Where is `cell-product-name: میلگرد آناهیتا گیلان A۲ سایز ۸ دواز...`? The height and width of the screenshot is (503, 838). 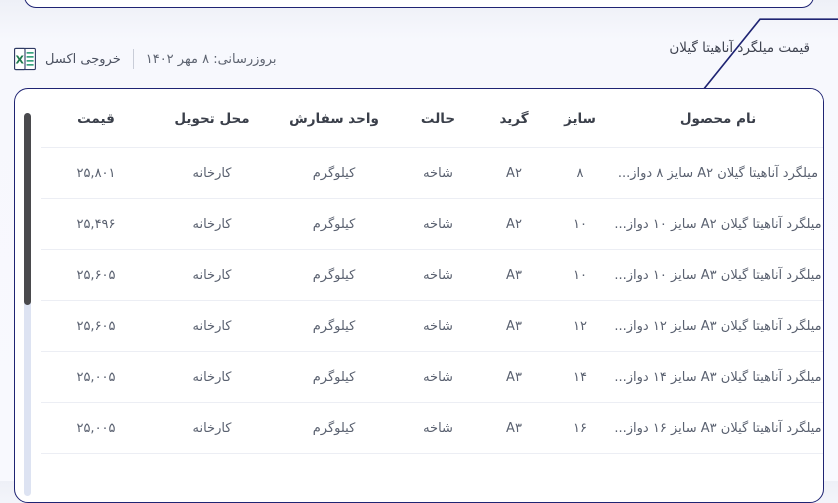
cell-product-name: میلگرد آناهیتا گیلان A۲ سایز ۸ دواز... is located at coordinates (718, 173).